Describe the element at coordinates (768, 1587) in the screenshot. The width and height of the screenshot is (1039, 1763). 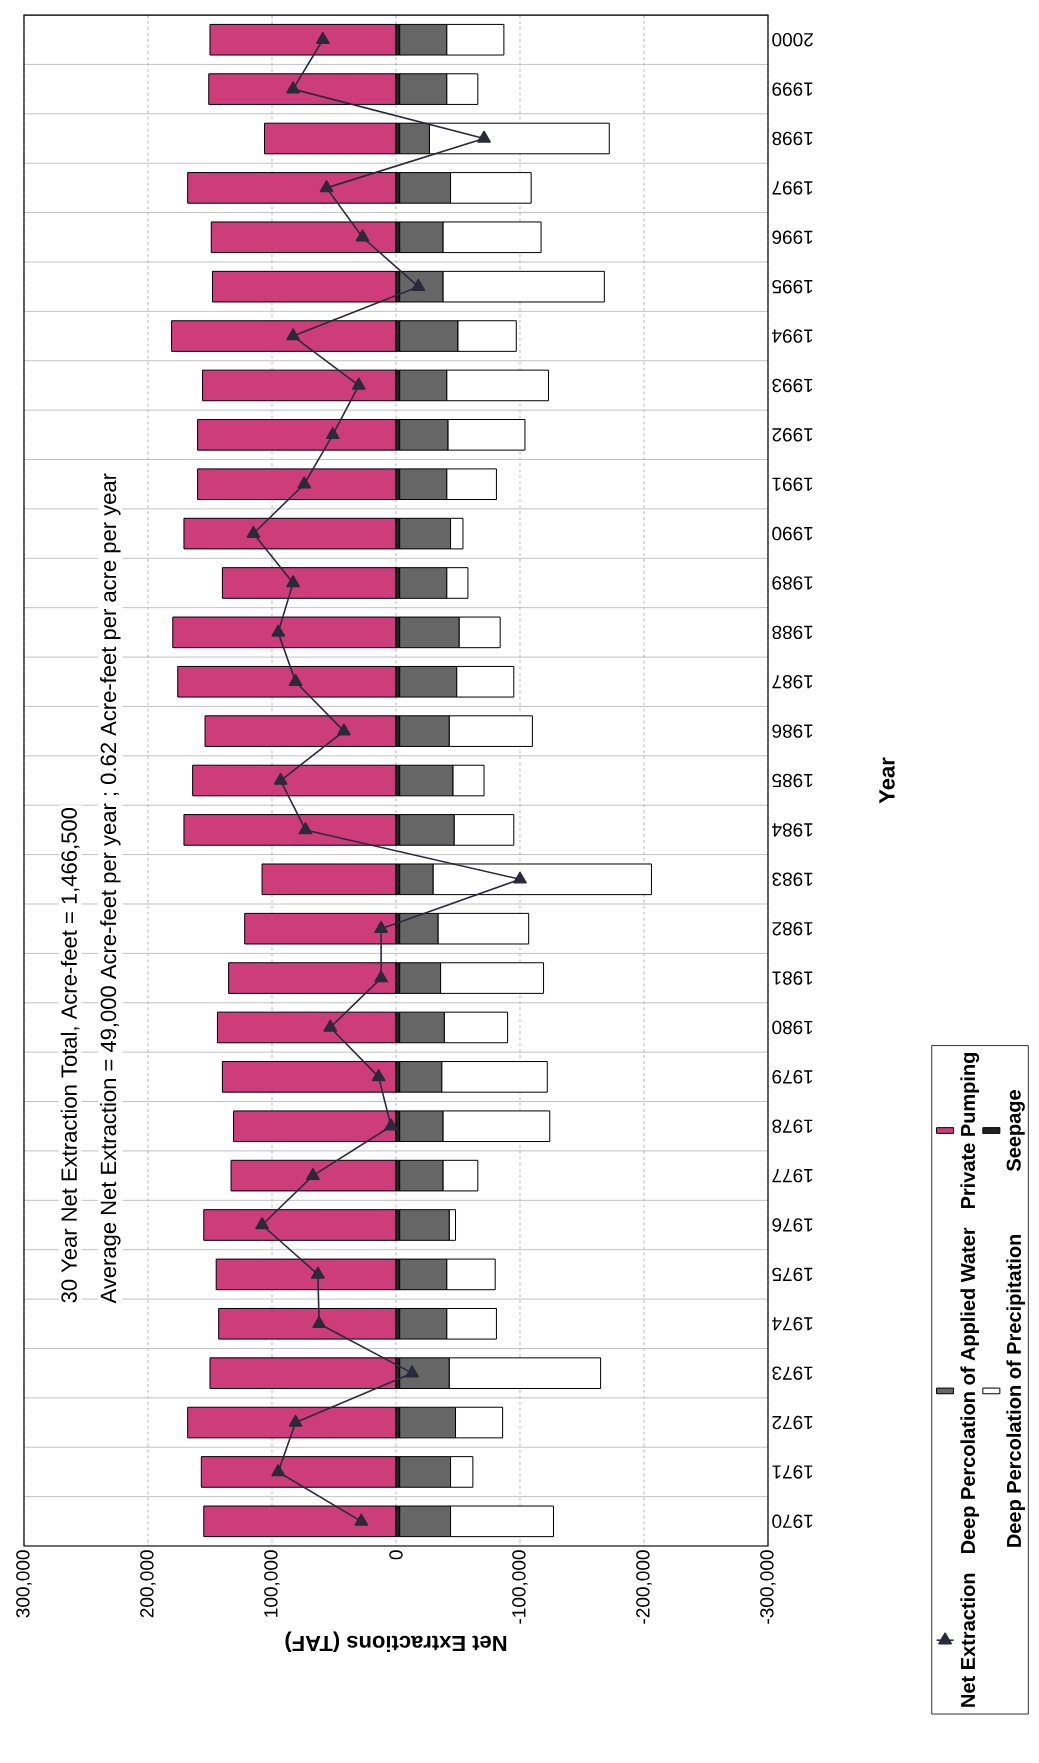
I see `x-tick-label: -300,000` at that location.